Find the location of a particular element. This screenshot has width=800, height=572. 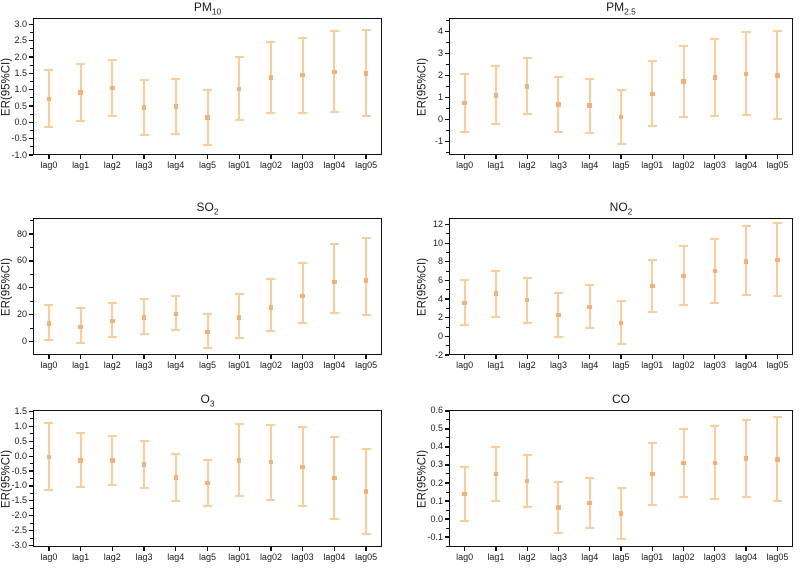

y-tick-label: -2.5 is located at coordinates (19, 530).